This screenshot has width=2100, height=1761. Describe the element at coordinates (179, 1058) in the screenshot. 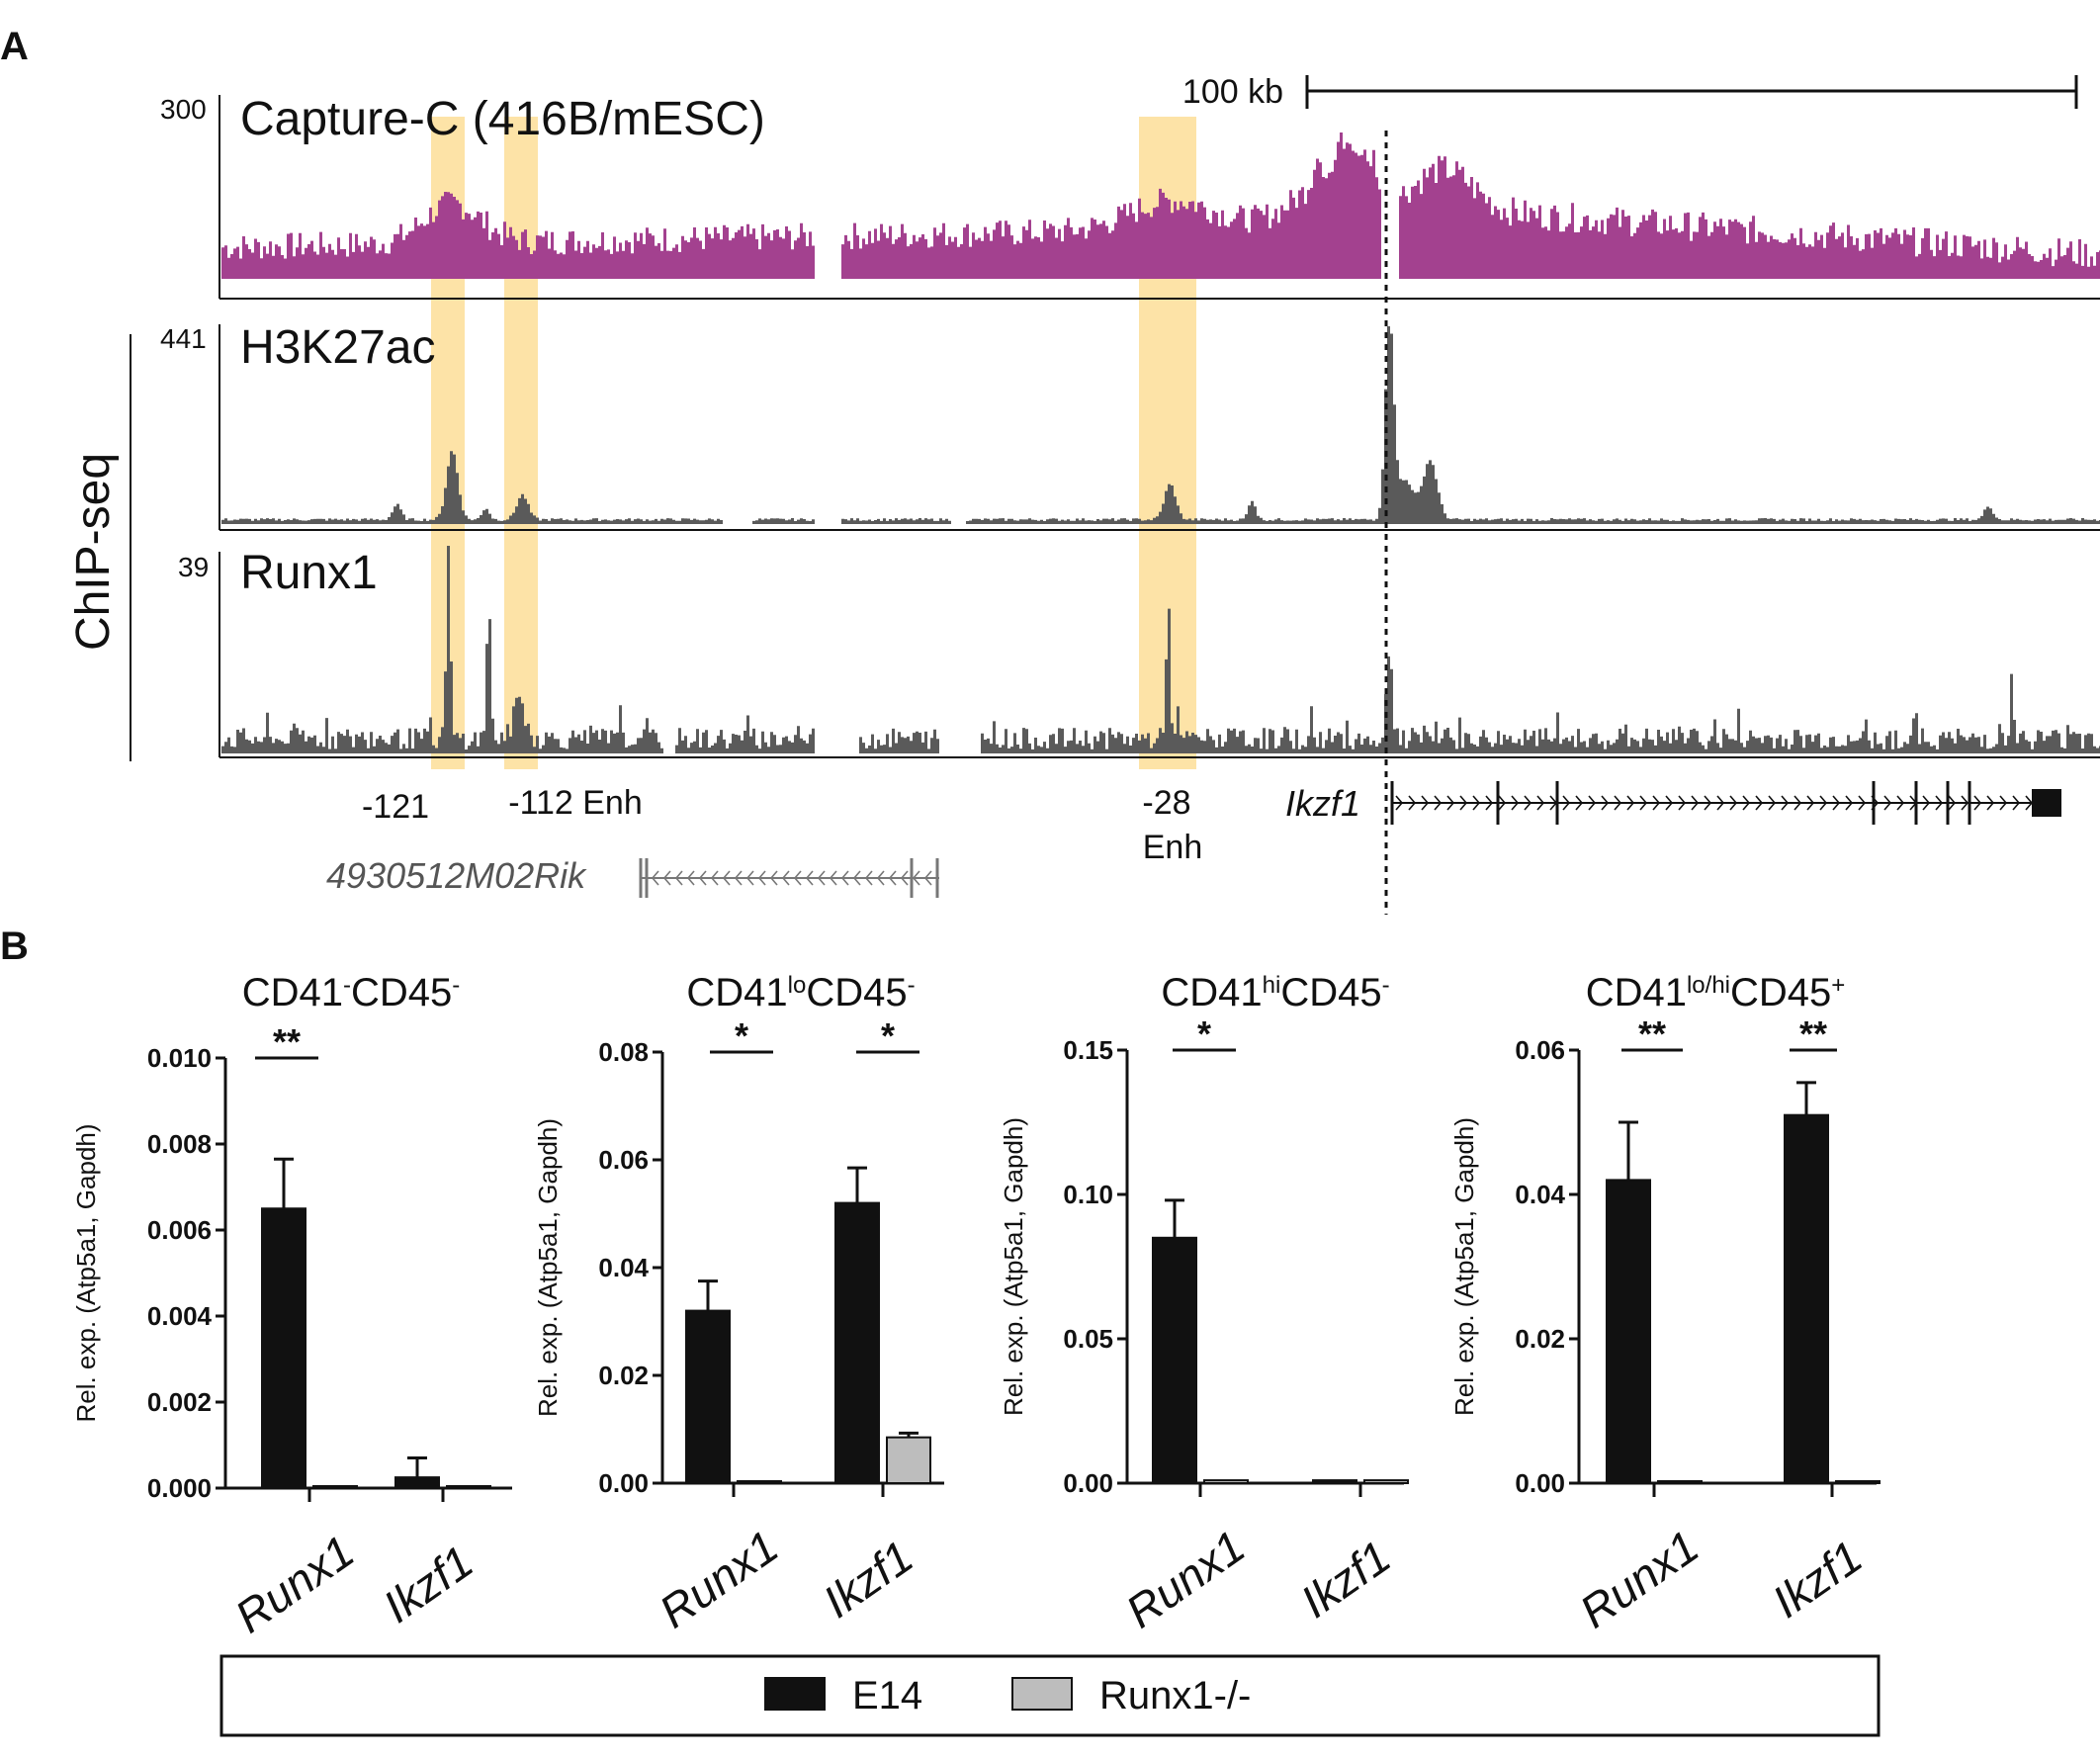

I see `y-tick-label: 0.010` at that location.